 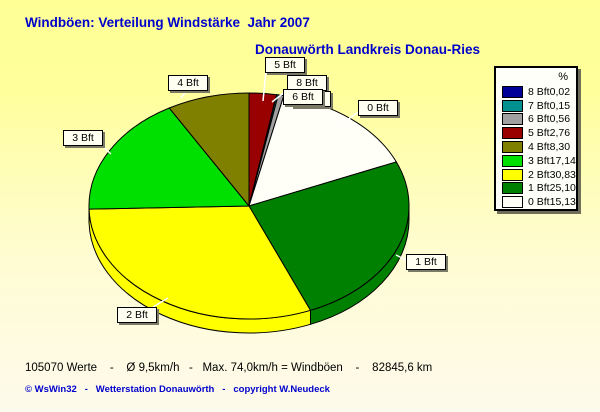 What do you see at coordinates (539, 174) in the screenshot?
I see `legend-label: 2 Bft` at bounding box center [539, 174].